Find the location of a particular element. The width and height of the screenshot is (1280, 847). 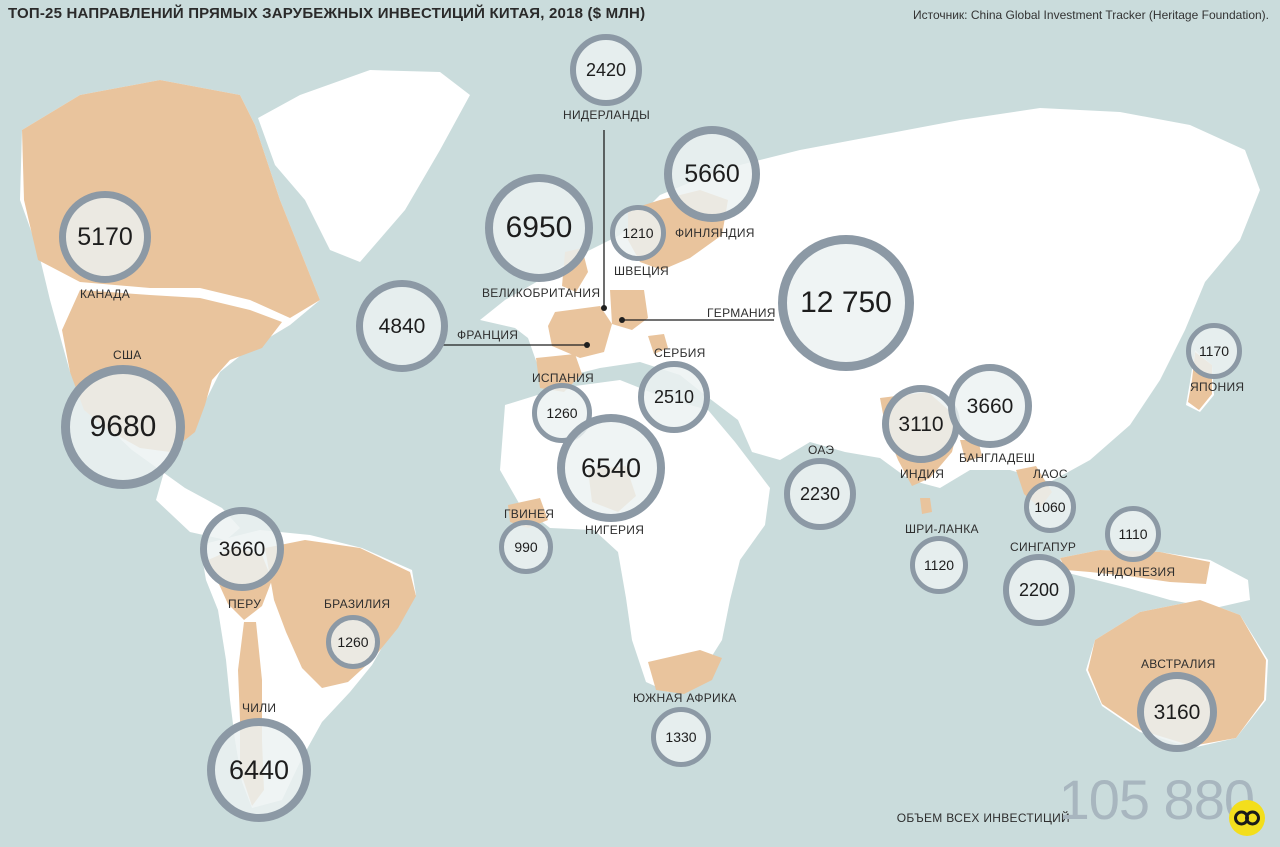

netherlands-dot is located at coordinates (604, 308).